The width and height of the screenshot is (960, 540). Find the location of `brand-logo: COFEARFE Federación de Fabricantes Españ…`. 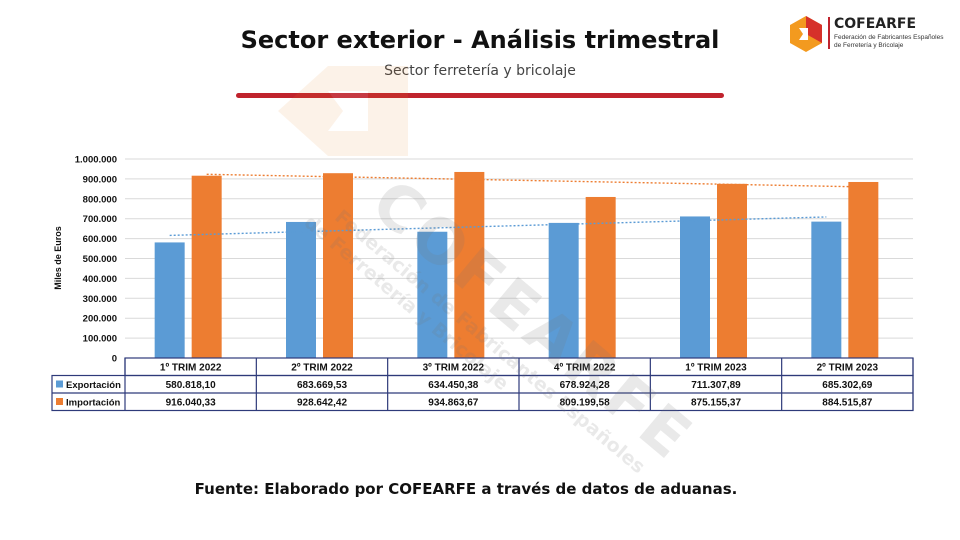

brand-logo: COFEARFE Federación de Fabricantes Españ… is located at coordinates (871, 34).